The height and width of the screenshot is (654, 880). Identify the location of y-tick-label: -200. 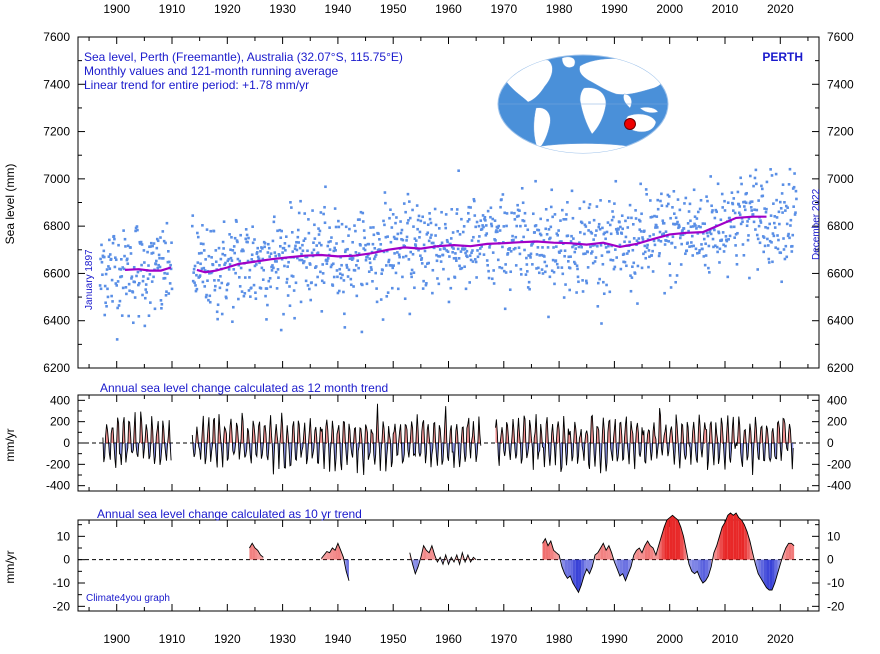
(58, 464).